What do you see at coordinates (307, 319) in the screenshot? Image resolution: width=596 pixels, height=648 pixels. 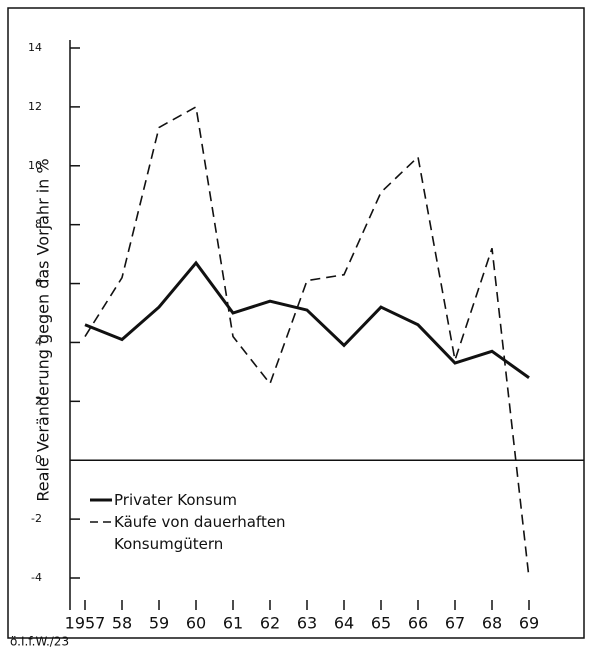 I see `series-line` at bounding box center [307, 319].